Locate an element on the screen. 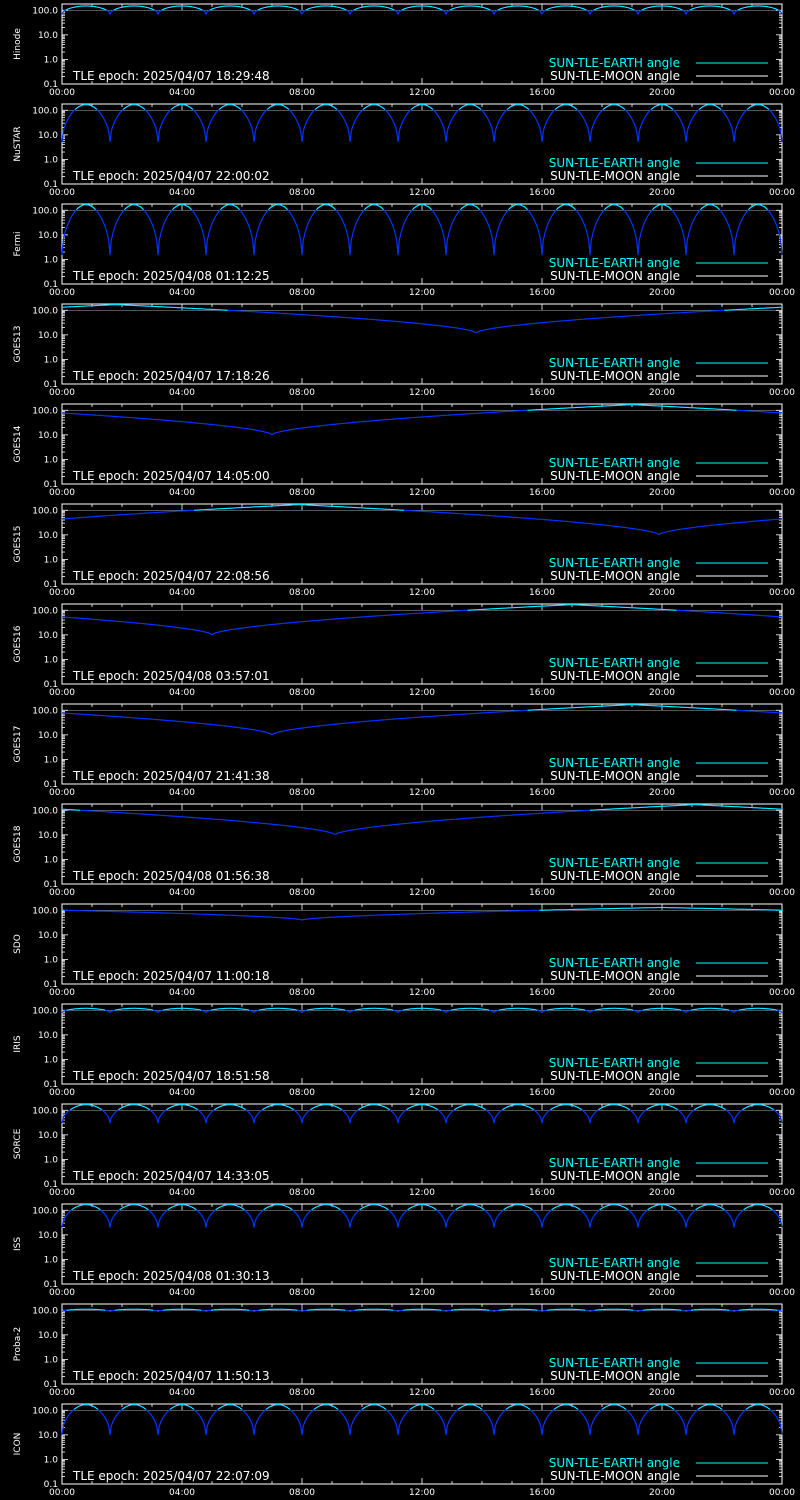 Image resolution: width=800 pixels, height=1500 pixels. satellite-label: GOES17 is located at coordinates (18, 744).